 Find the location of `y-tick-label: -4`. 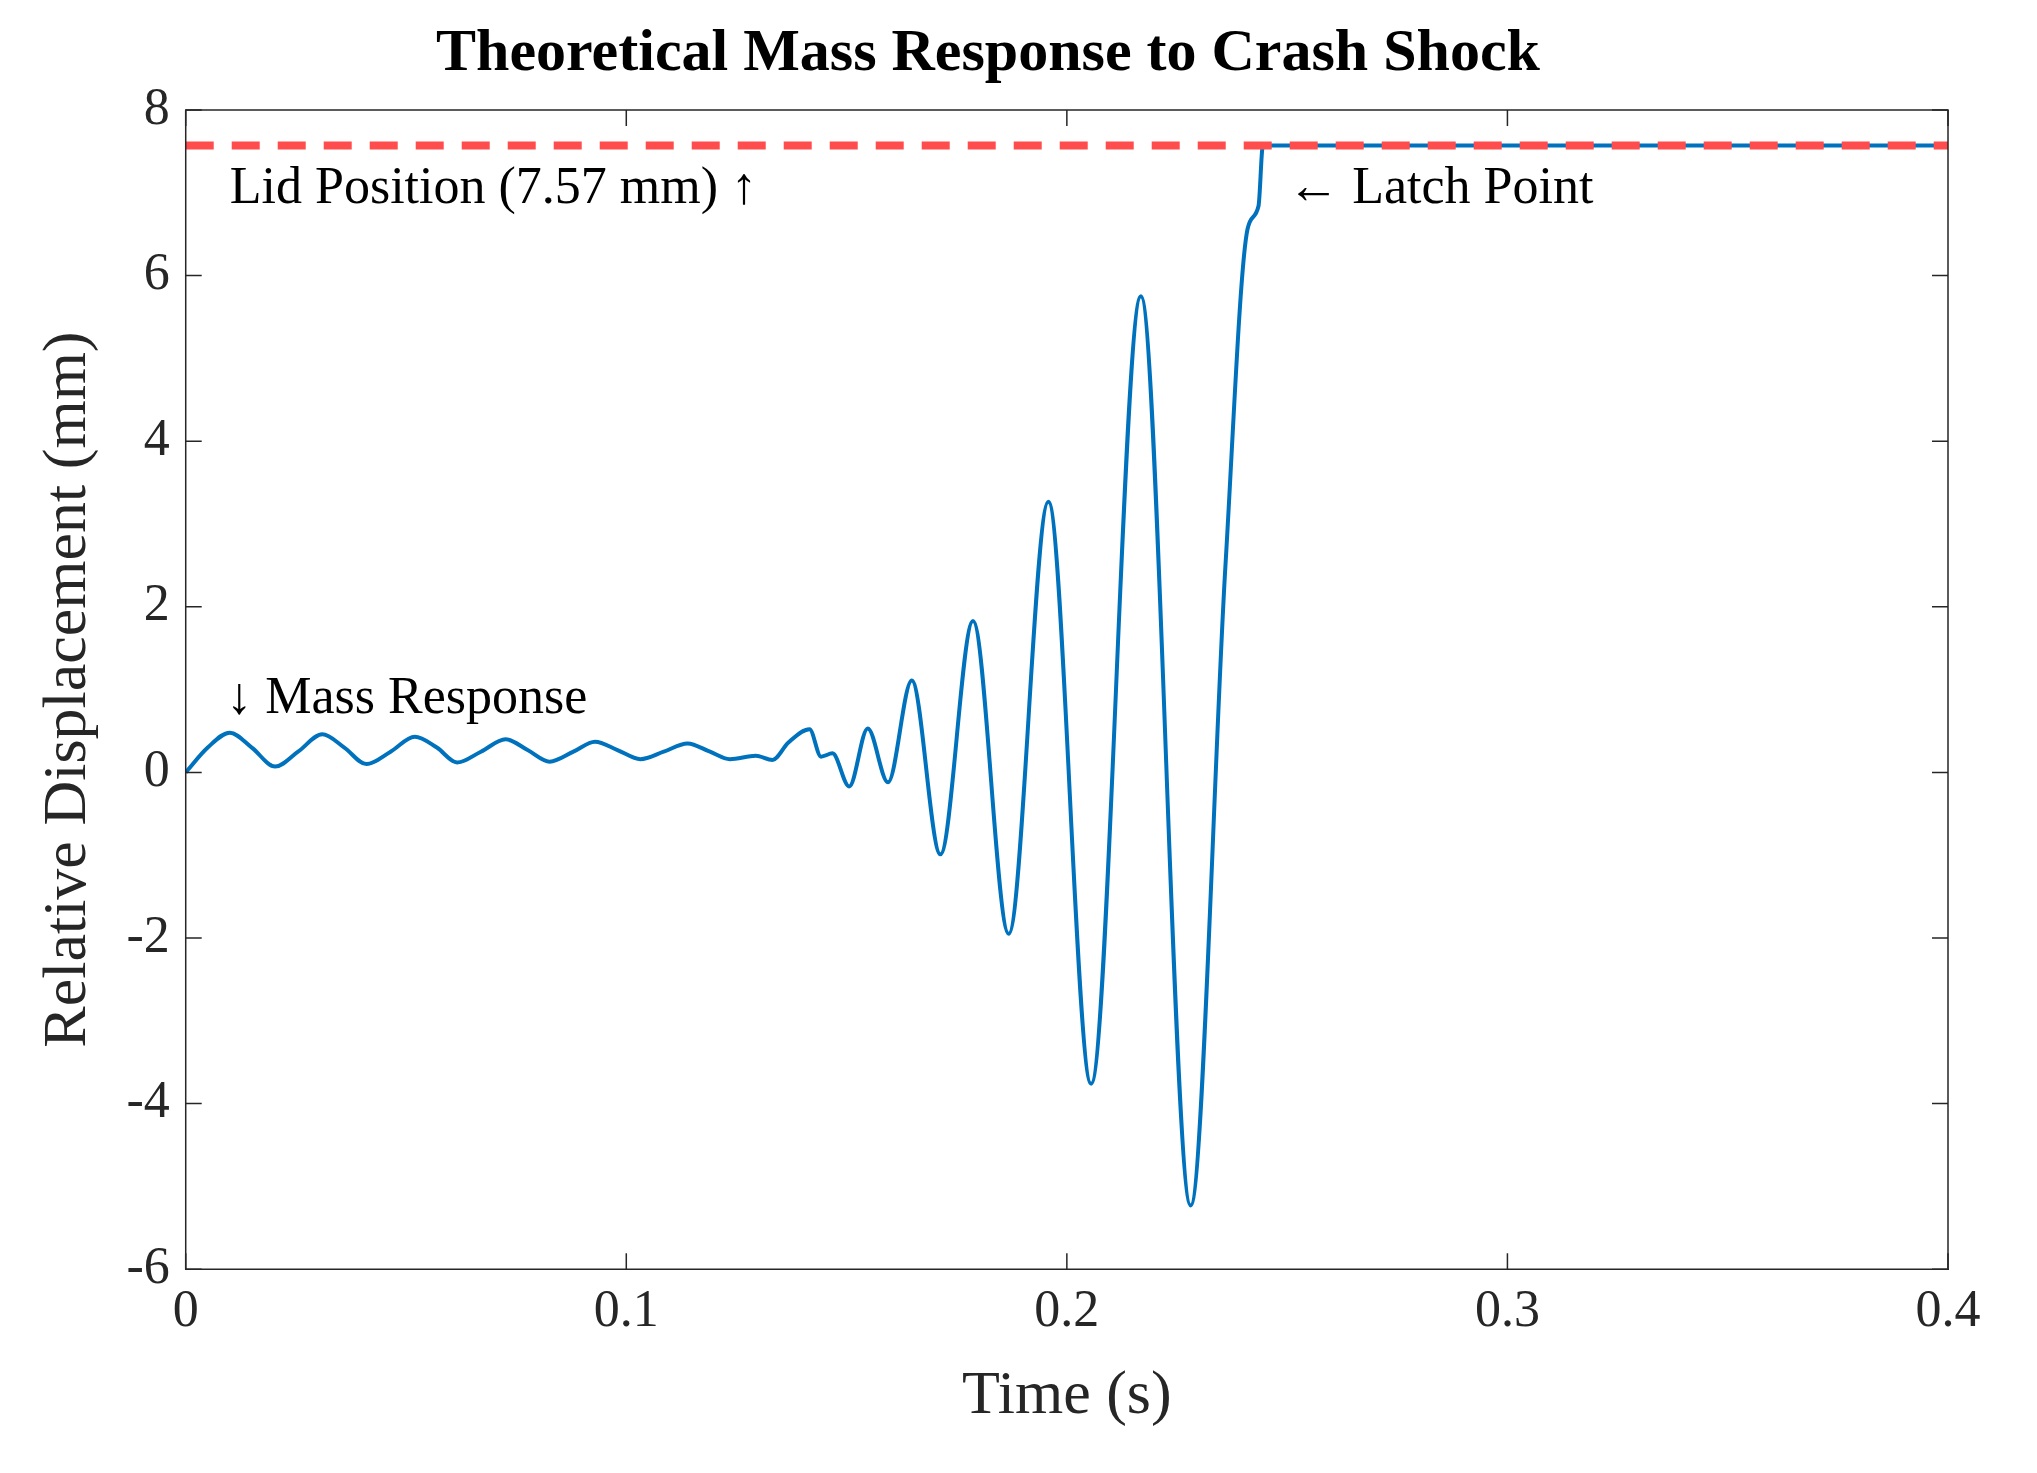

y-tick-label: -4 is located at coordinates (148, 1100).